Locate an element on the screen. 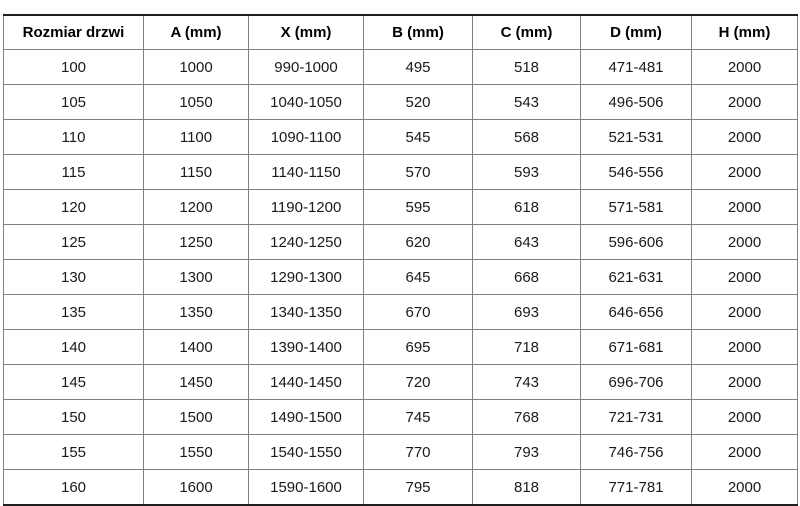  table-cell: 518 is located at coordinates (526, 67).